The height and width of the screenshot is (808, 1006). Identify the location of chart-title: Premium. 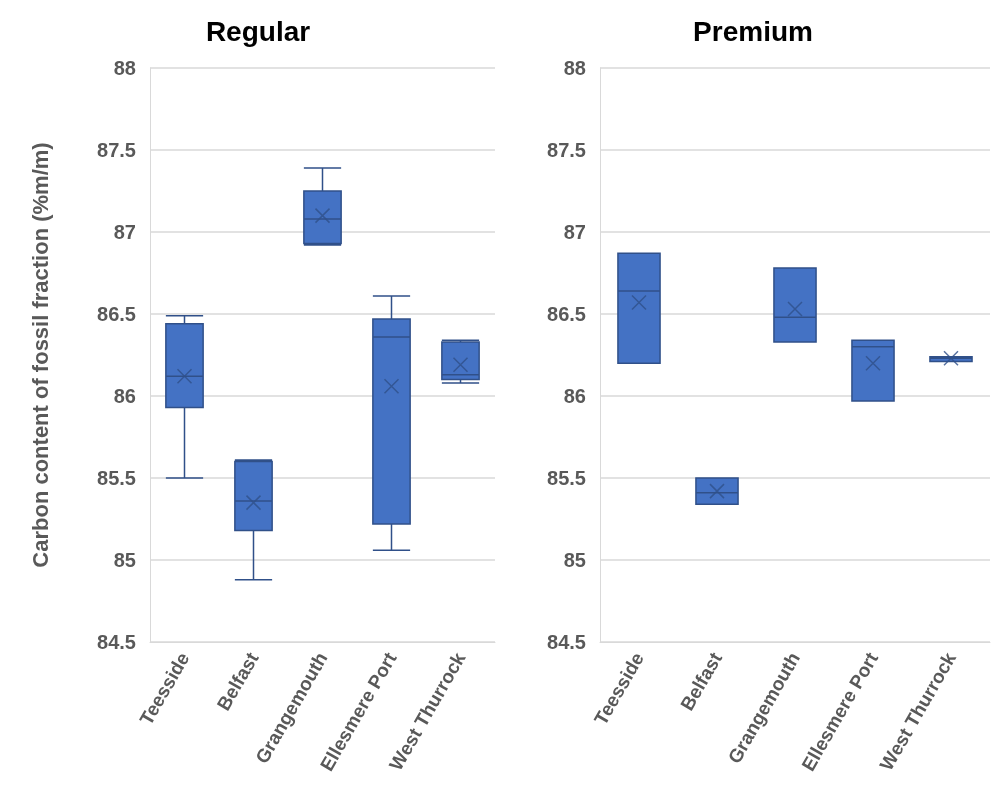
(753, 31).